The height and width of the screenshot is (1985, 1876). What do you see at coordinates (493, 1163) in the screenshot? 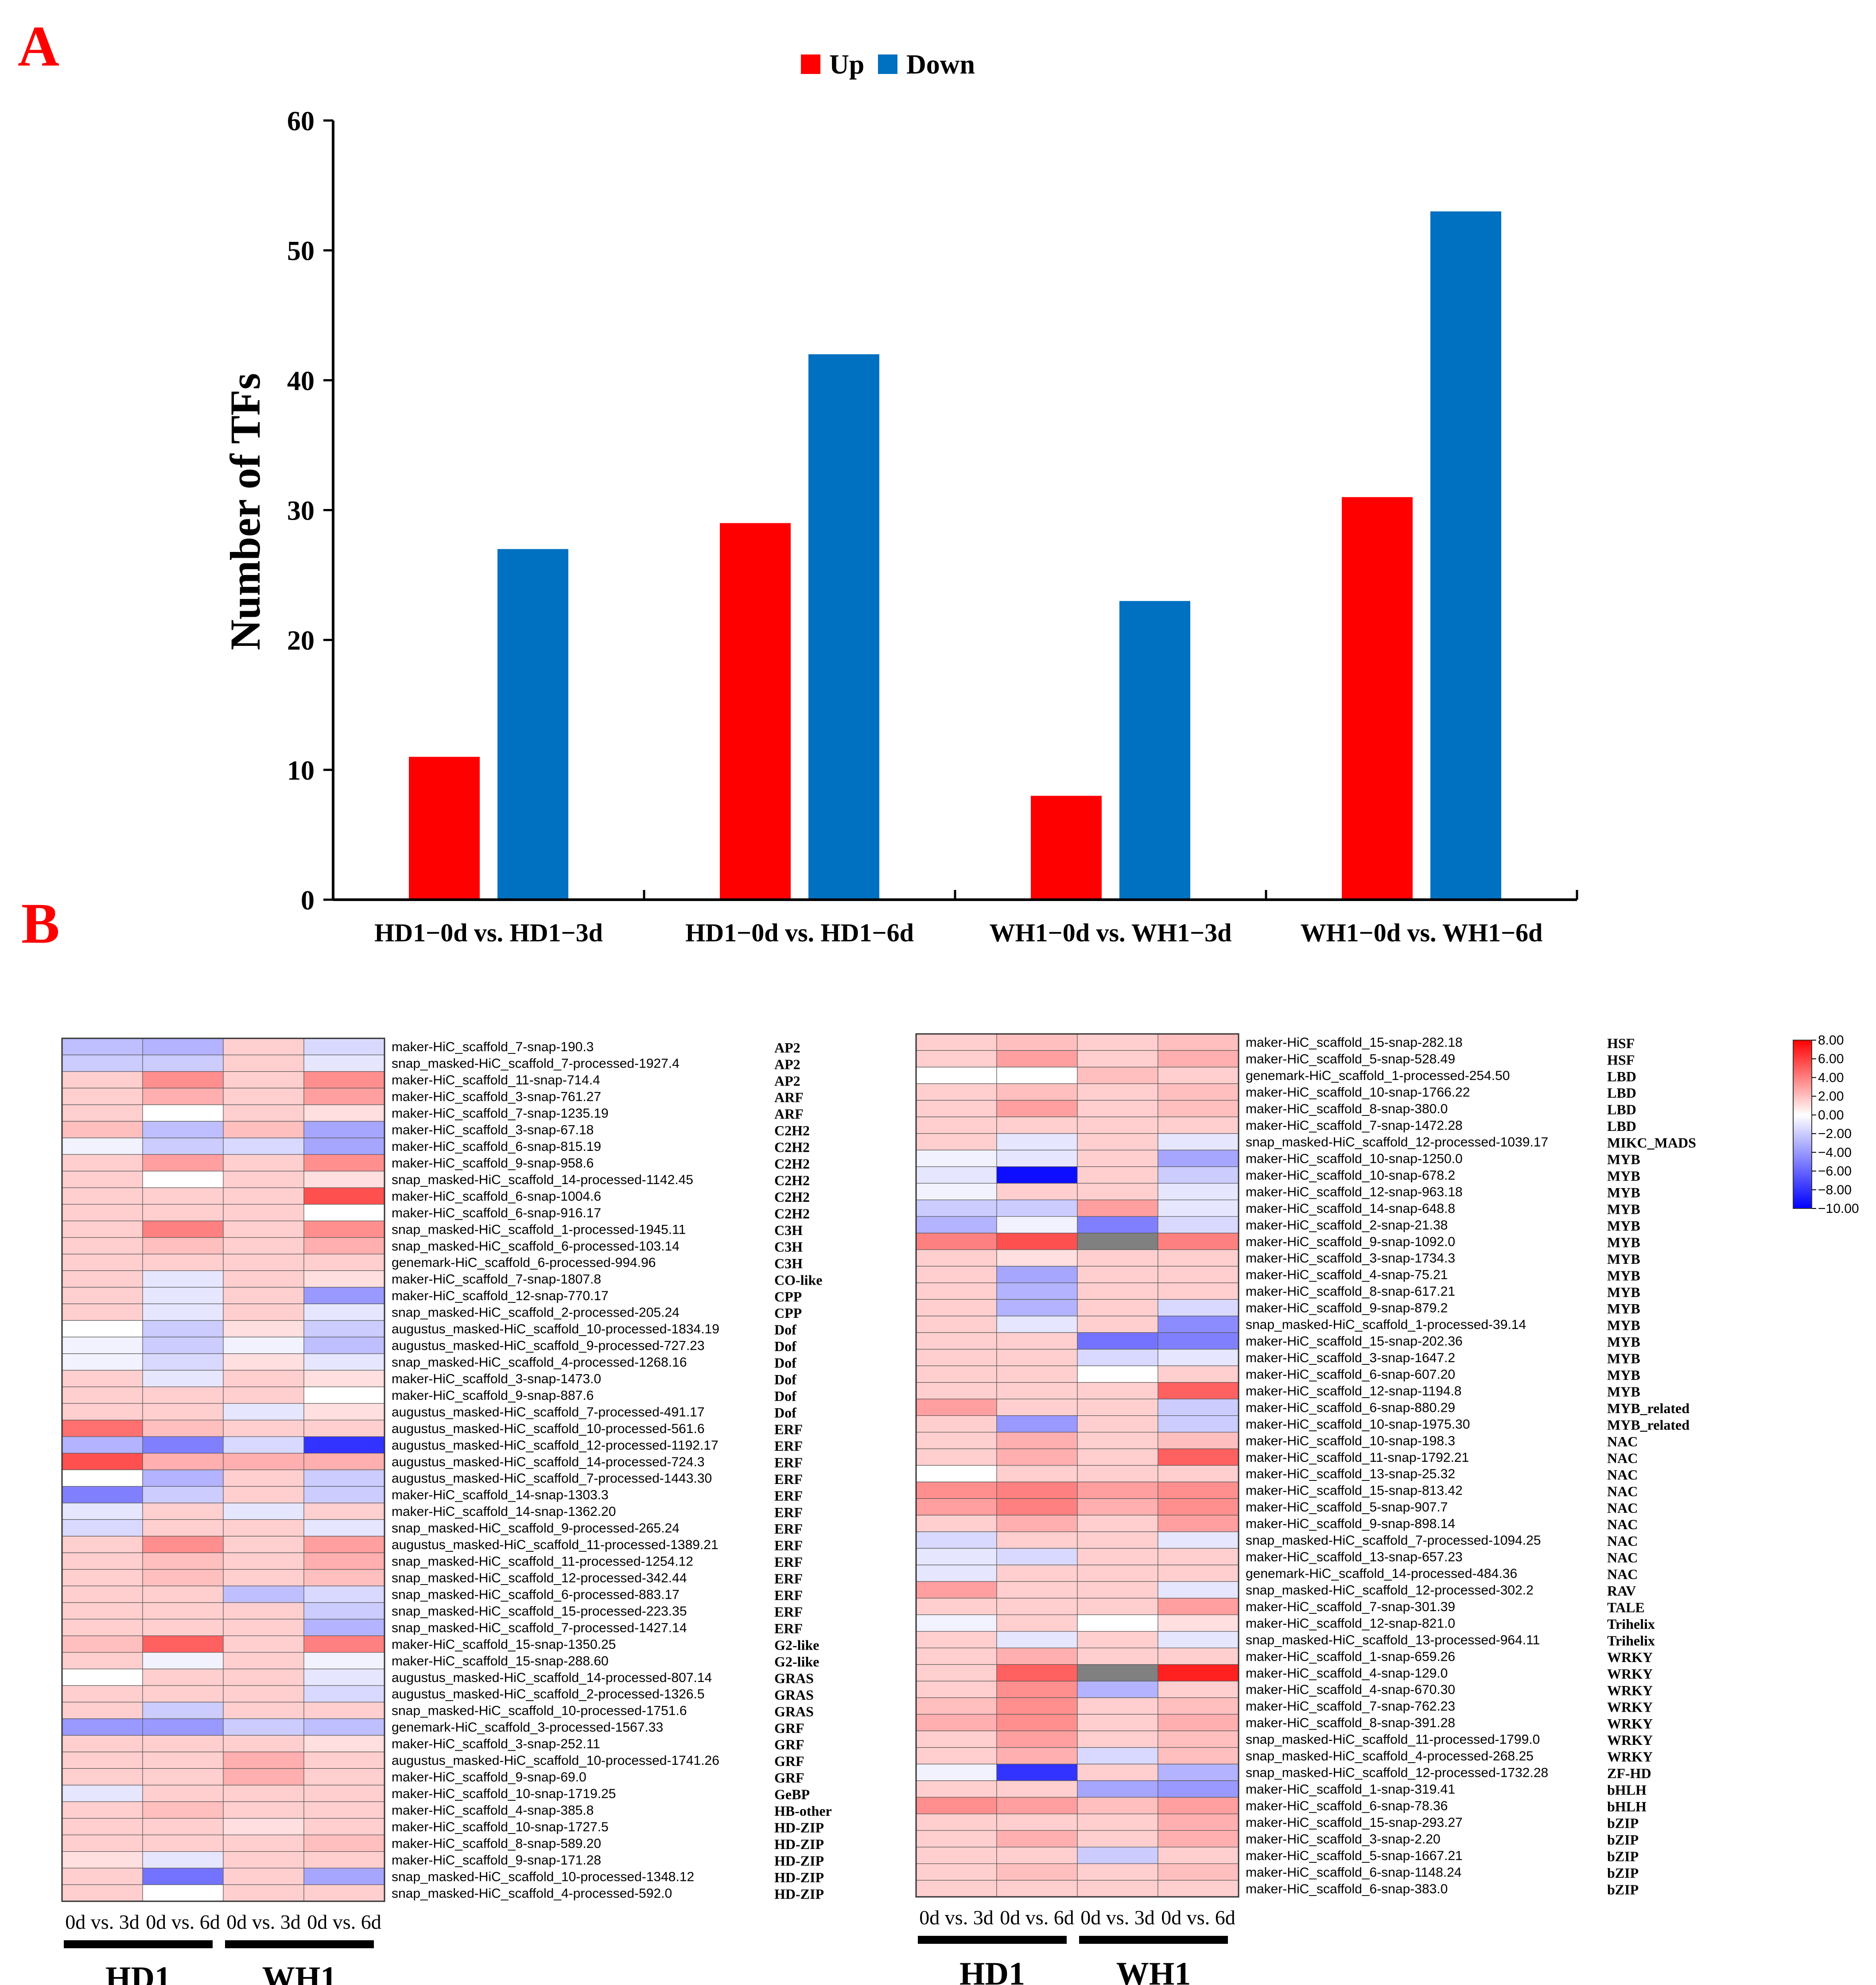
I see `gene-label: maker-HiC_scaffold_9-snap-958.6` at bounding box center [493, 1163].